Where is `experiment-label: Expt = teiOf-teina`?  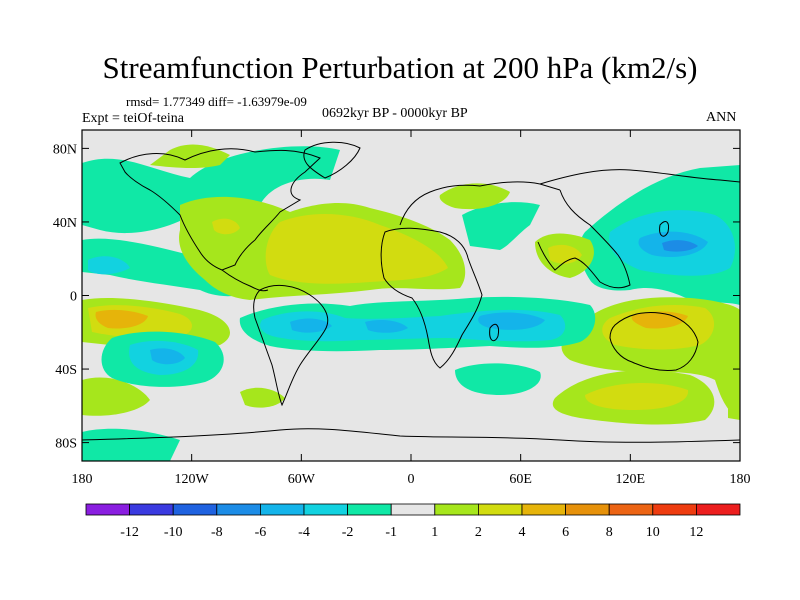
experiment-label: Expt = teiOf-teina is located at coordinates (133, 118).